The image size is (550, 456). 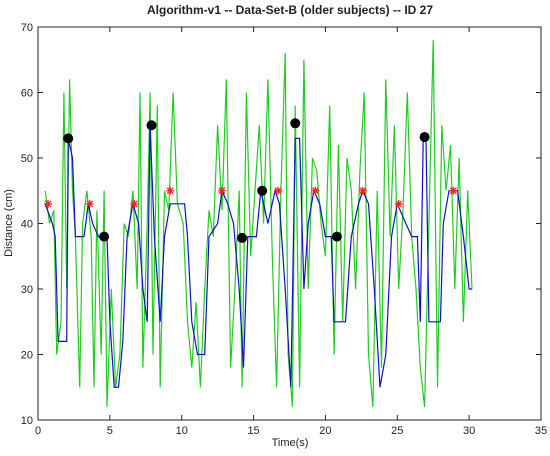 I want to click on y-tick-label: 40, so click(x=27, y=225).